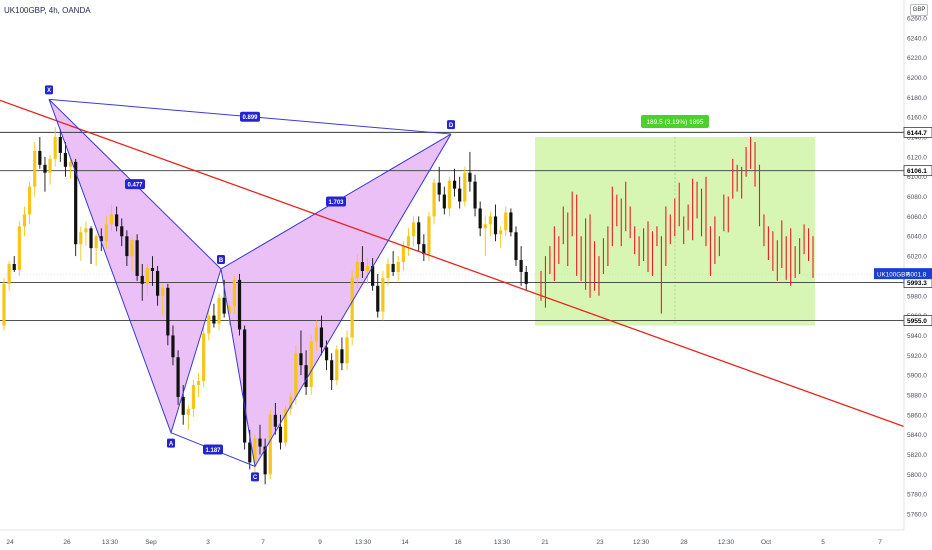 Image resolution: width=932 pixels, height=550 pixels. Describe the element at coordinates (917, 138) in the screenshot. I see `y-tick-label: 6140.0` at that location.